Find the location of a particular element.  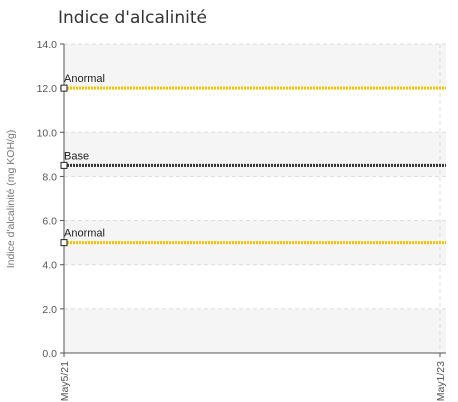

y-tick-labels: 0.0 2.0 4.0 6.0 8.0 10.0 12.0 14.0 is located at coordinates (47, 199).